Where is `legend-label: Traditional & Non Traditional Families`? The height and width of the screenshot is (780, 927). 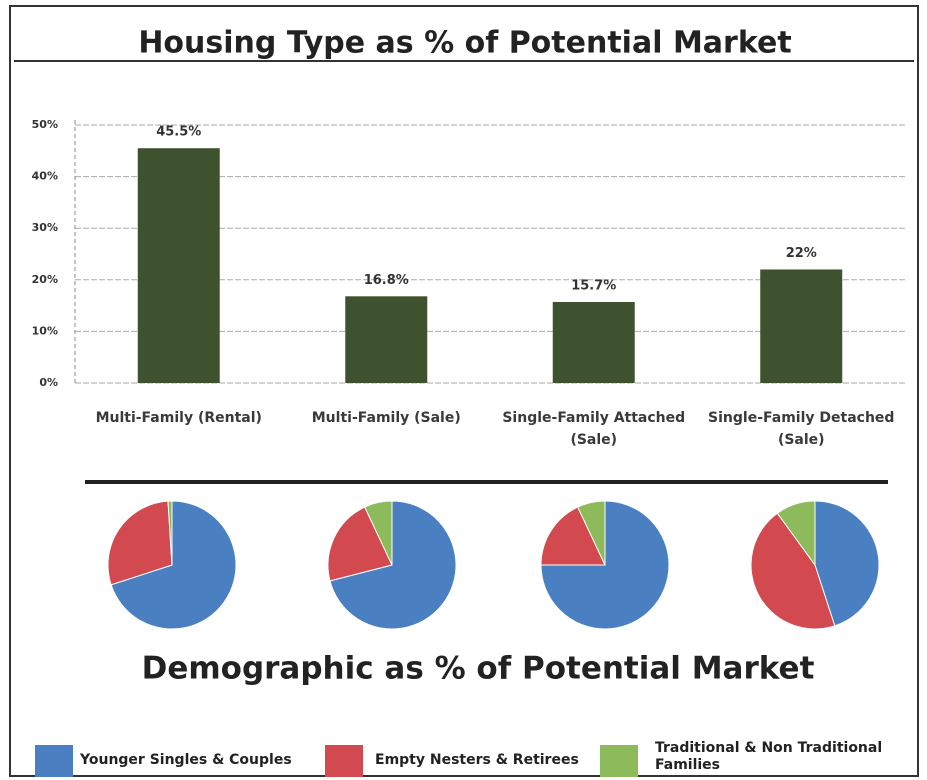
legend-label: Traditional & Non Traditional Families is located at coordinates (769, 756).